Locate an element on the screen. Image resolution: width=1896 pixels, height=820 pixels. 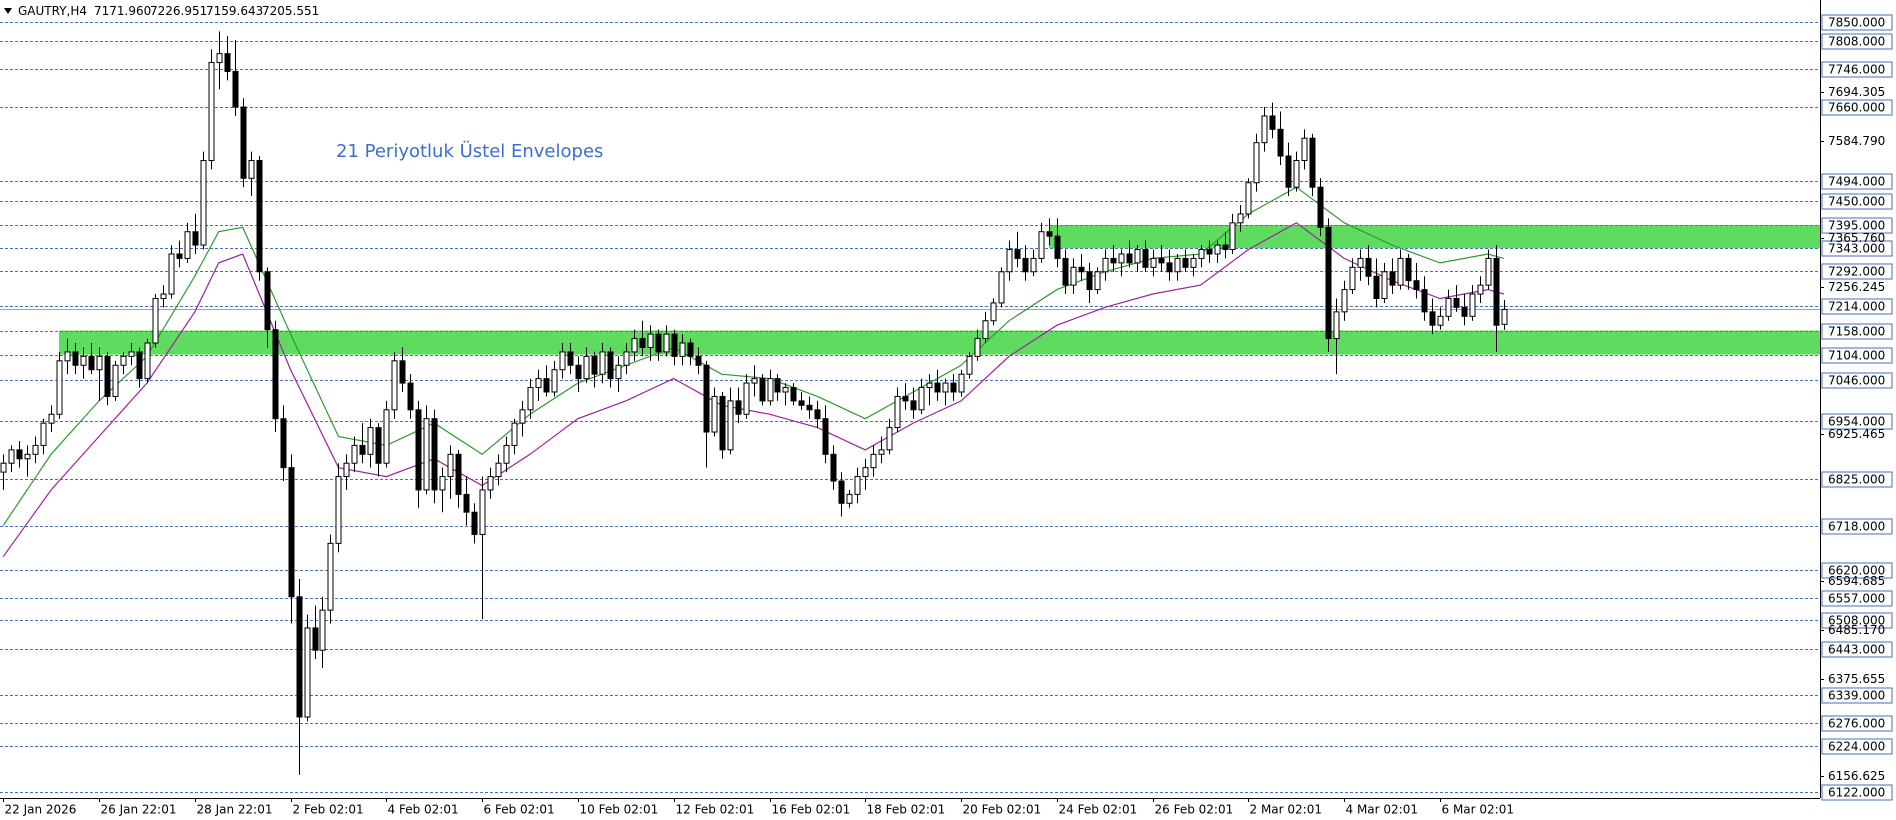
x-tick-label: 26 Jan 22:01 is located at coordinates (139, 810).